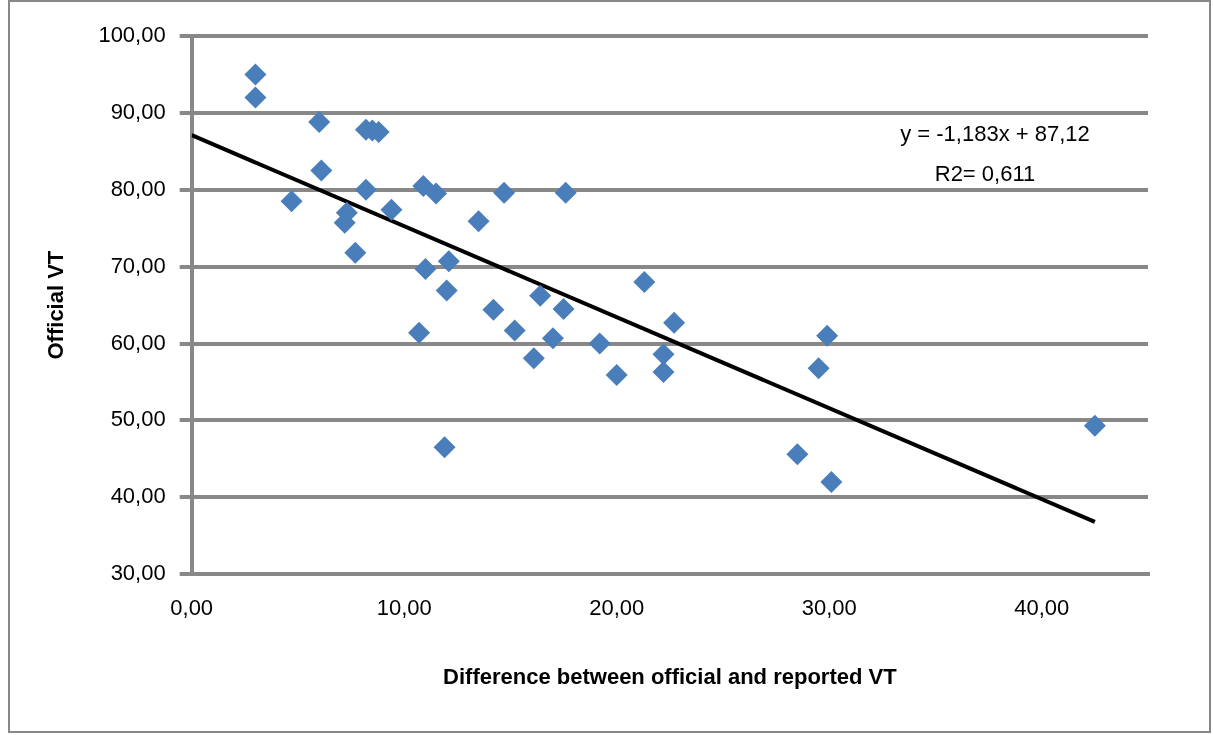 The width and height of the screenshot is (1213, 735). I want to click on y-tick-label: 40,00, so click(138, 496).